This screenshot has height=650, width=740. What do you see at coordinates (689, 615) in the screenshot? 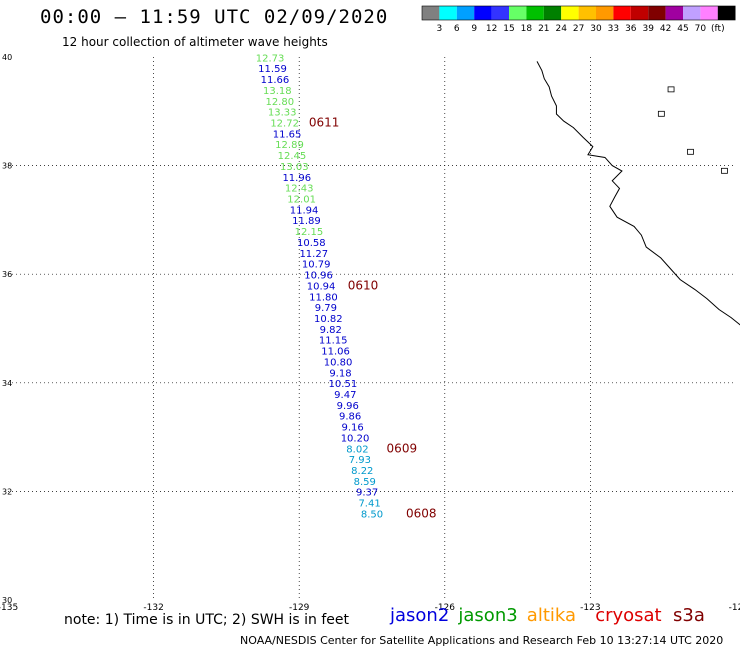
I see `satellite-legend-item: s3a` at bounding box center [689, 615].